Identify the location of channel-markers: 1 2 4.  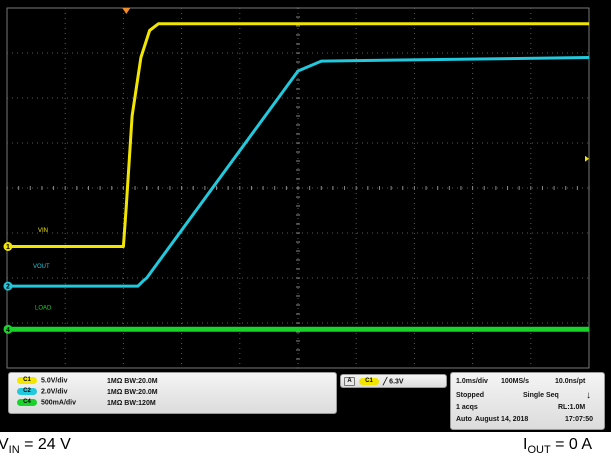
(8, 288).